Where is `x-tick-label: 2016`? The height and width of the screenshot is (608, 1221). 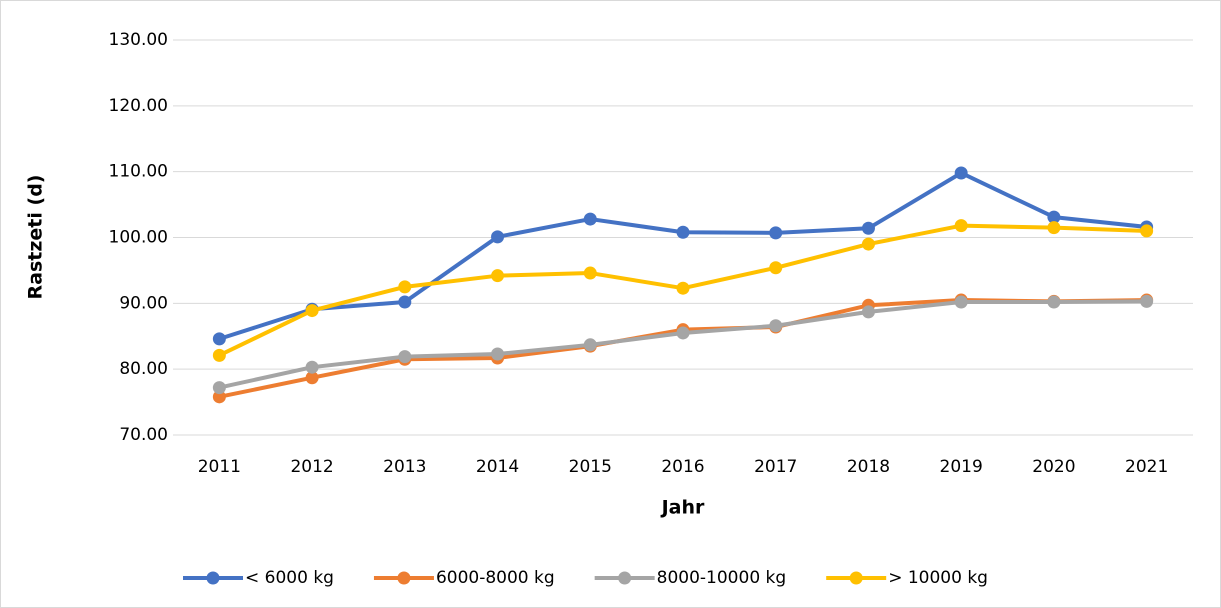 x-tick-label: 2016 is located at coordinates (682, 467).